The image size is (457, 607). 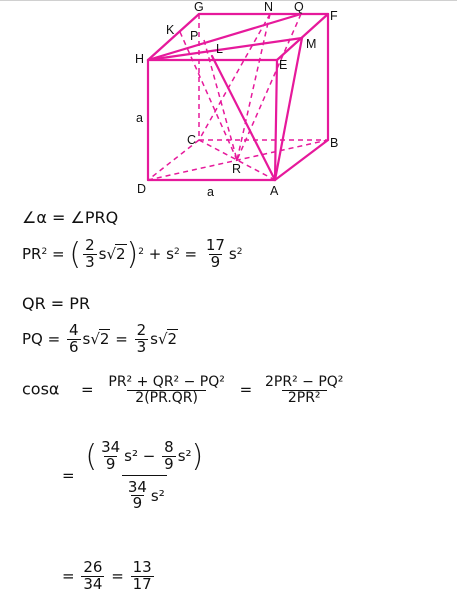 I want to click on line-DB, so click(x=238, y=160).